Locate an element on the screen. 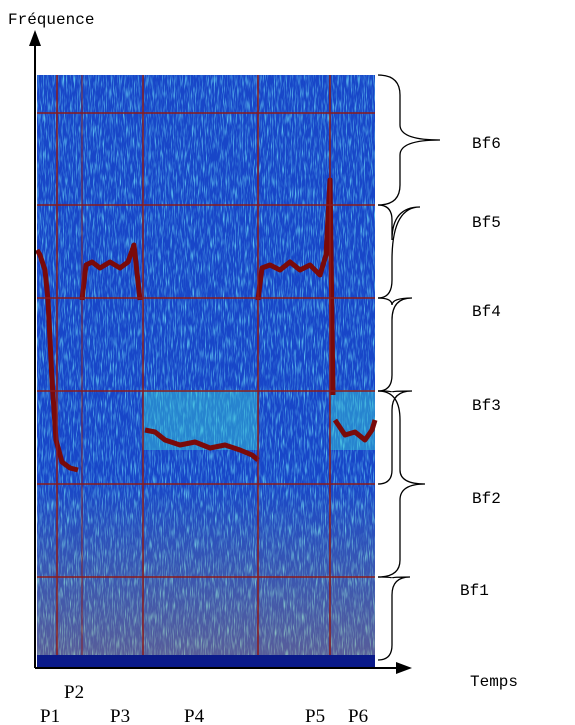  x-axis-label: Temps is located at coordinates (494, 682).